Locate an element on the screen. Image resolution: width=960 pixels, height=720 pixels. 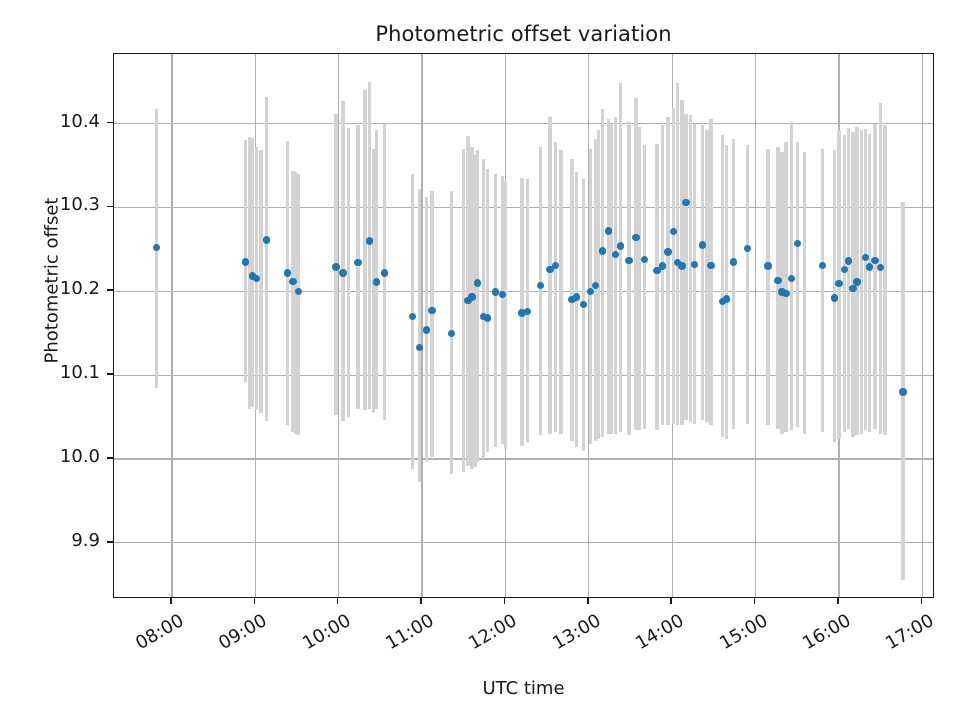
y-tick-label: 9.9 is located at coordinates (85, 540).